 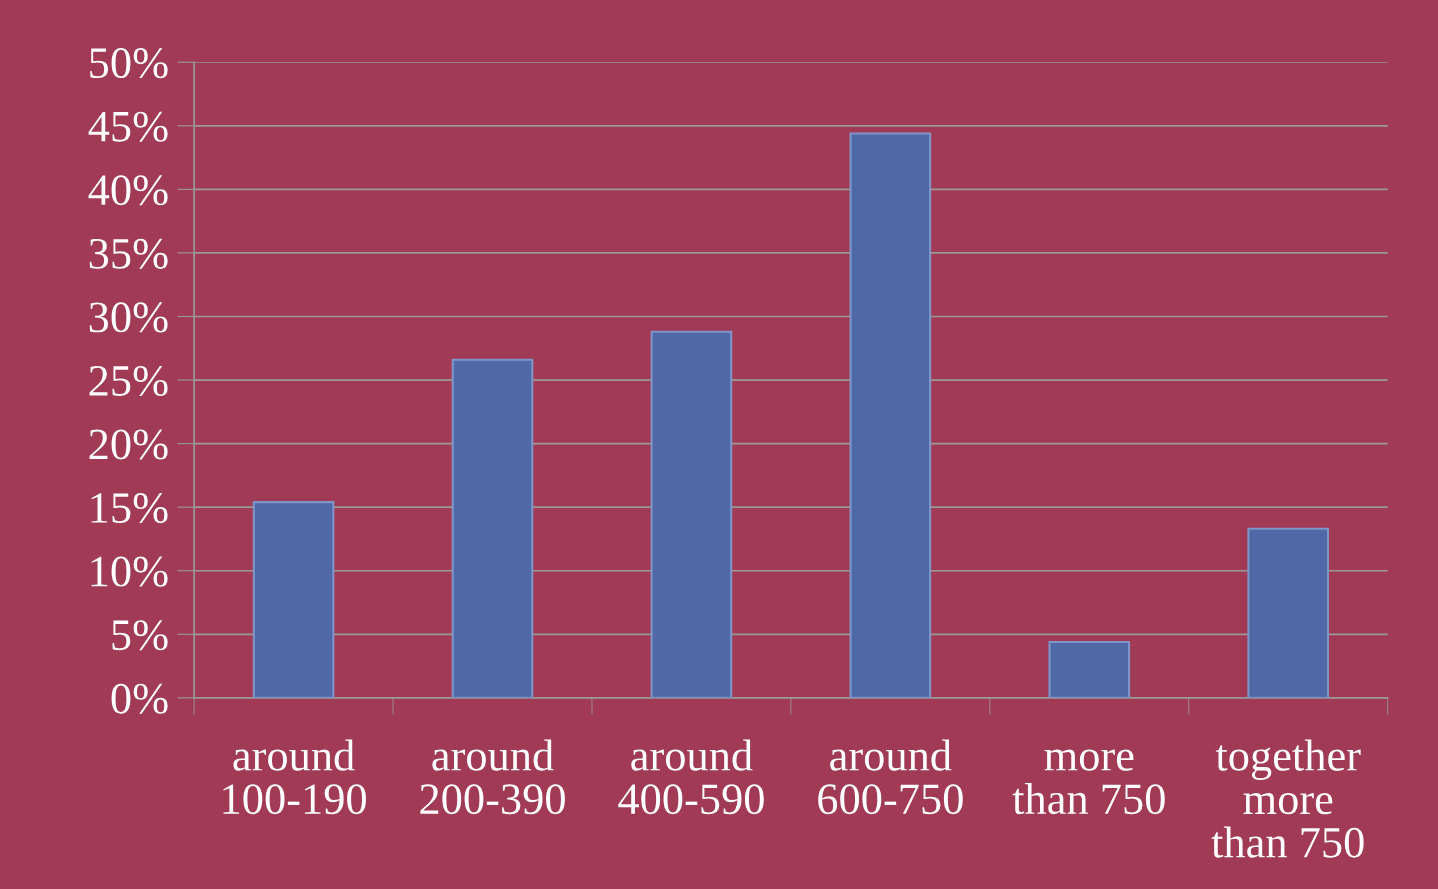 What do you see at coordinates (128, 444) in the screenshot?
I see `y-tick-label: 20%` at bounding box center [128, 444].